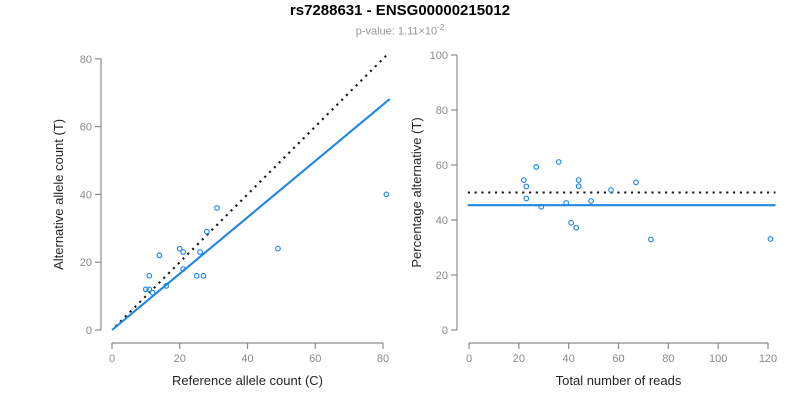  I want to click on pvalue-text: p-value: 1.11×10, so click(396, 31).